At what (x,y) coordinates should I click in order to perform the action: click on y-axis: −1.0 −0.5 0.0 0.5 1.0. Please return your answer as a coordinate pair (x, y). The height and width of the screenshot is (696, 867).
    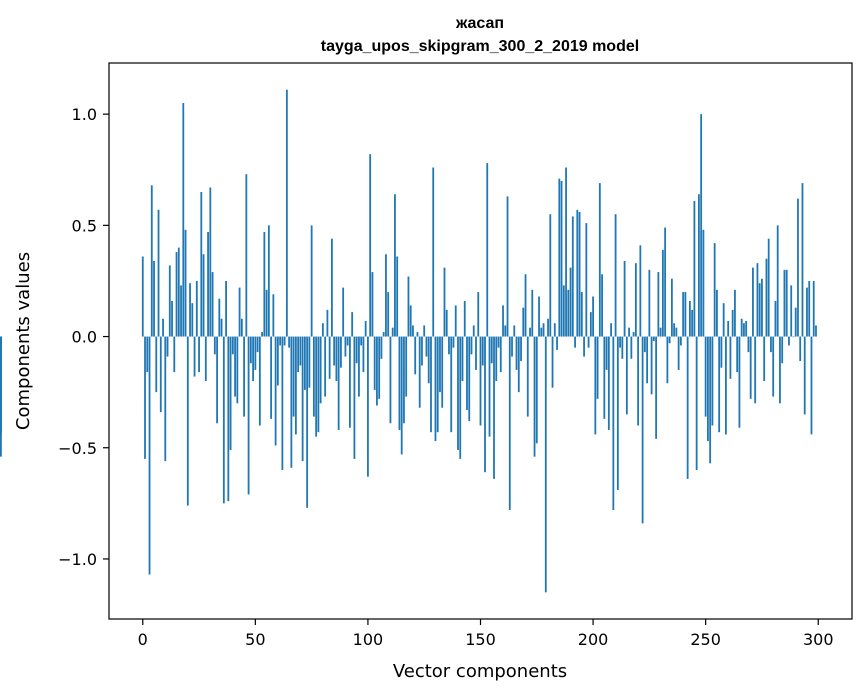
    Looking at the image, I should click on (83, 337).